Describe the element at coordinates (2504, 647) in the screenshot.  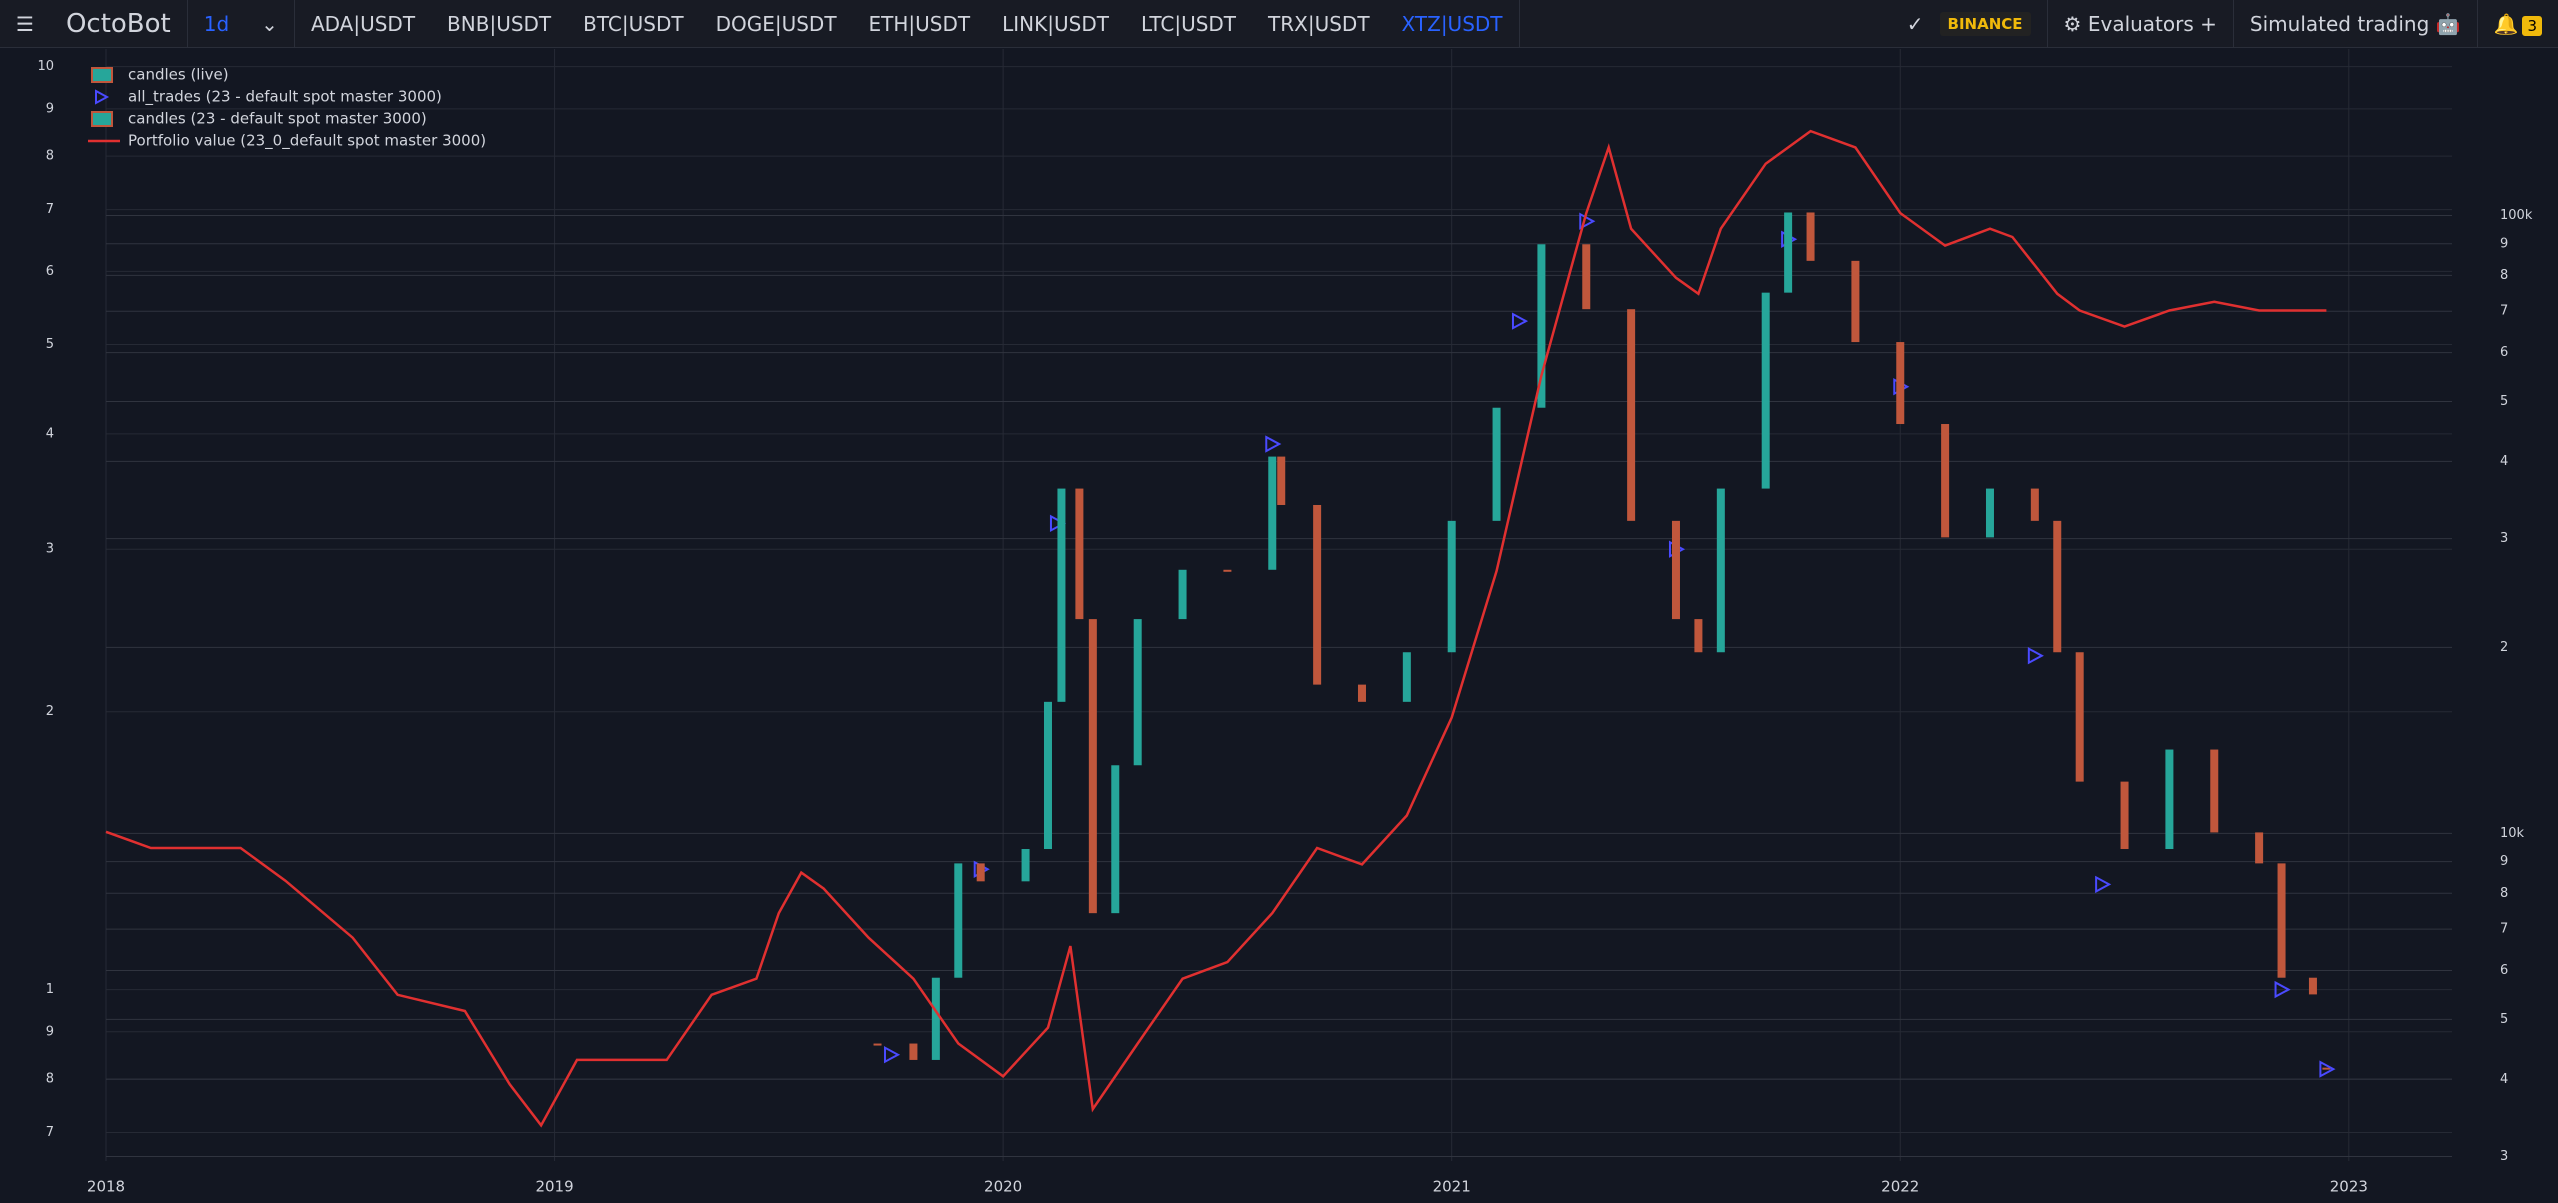
I see `y2-tick-label: 2` at that location.